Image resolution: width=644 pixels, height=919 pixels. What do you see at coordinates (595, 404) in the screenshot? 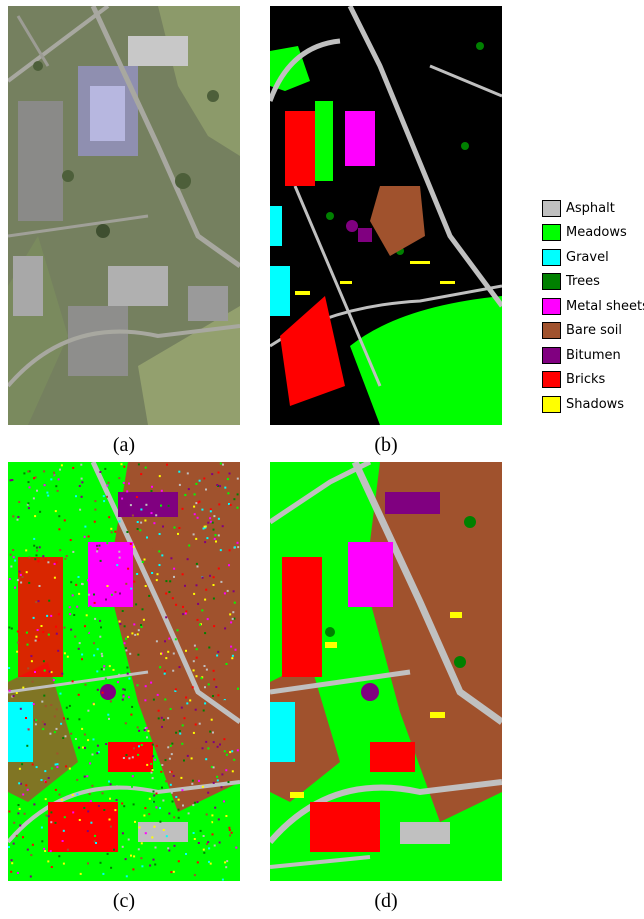
I see `legend-label: Shadows` at bounding box center [595, 404].